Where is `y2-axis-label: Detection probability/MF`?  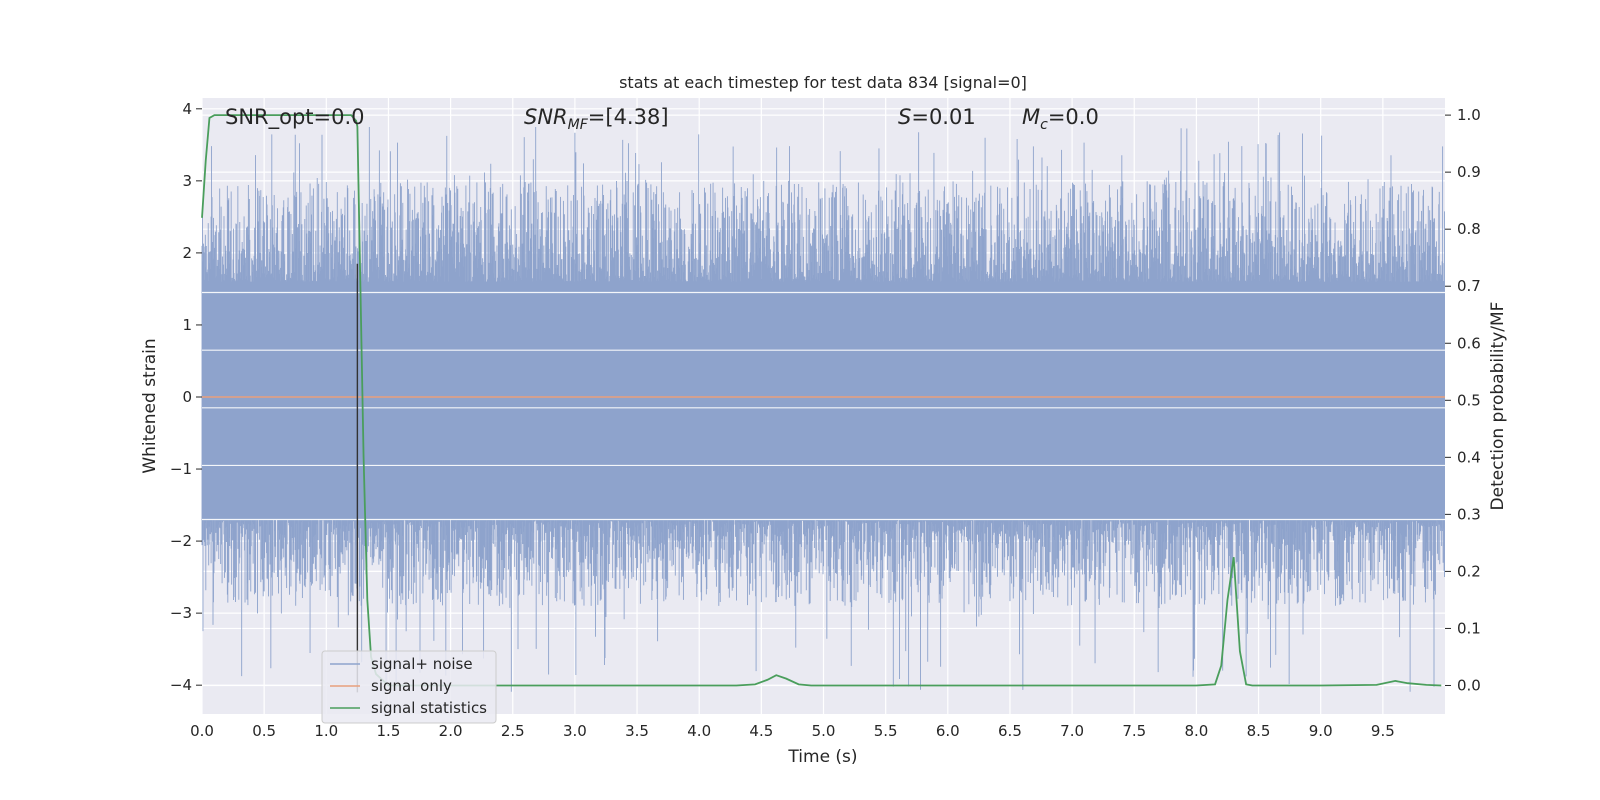
y2-axis-label: Detection probability/MF is located at coordinates (1498, 406).